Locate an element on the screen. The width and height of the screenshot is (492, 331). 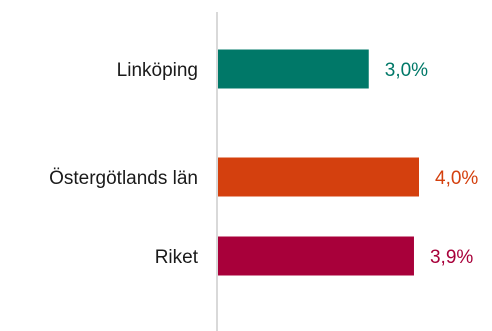
category-label-2: Riket is located at coordinates (177, 257).